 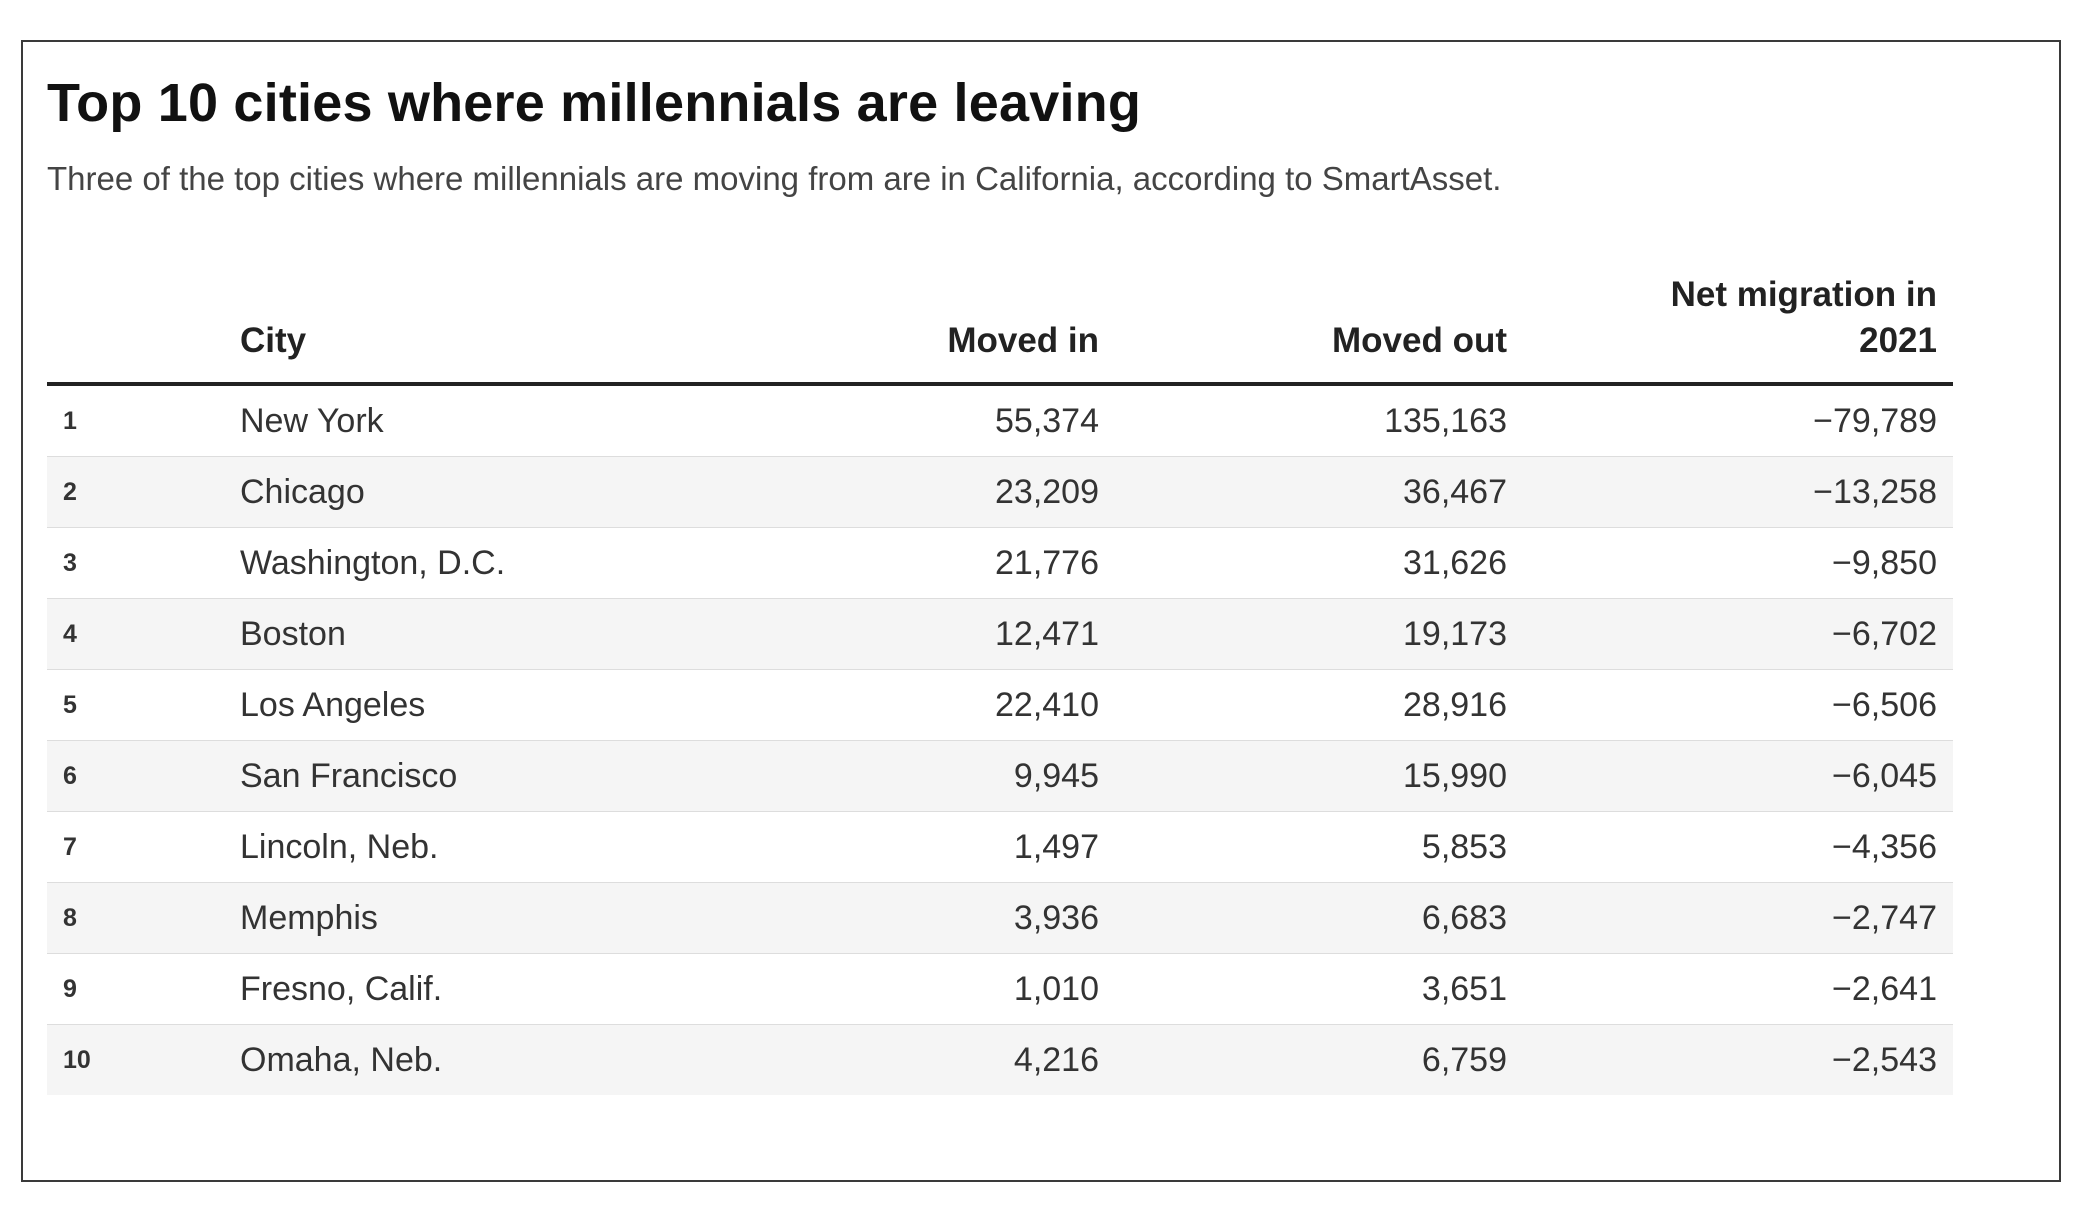 I want to click on cell-city: Omaha, Neb., so click(x=489, y=1059).